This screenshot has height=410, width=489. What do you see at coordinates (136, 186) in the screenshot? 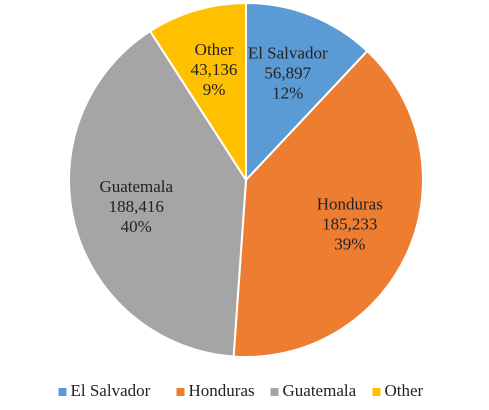
I see `data-label-line: Guatemala` at bounding box center [136, 186].